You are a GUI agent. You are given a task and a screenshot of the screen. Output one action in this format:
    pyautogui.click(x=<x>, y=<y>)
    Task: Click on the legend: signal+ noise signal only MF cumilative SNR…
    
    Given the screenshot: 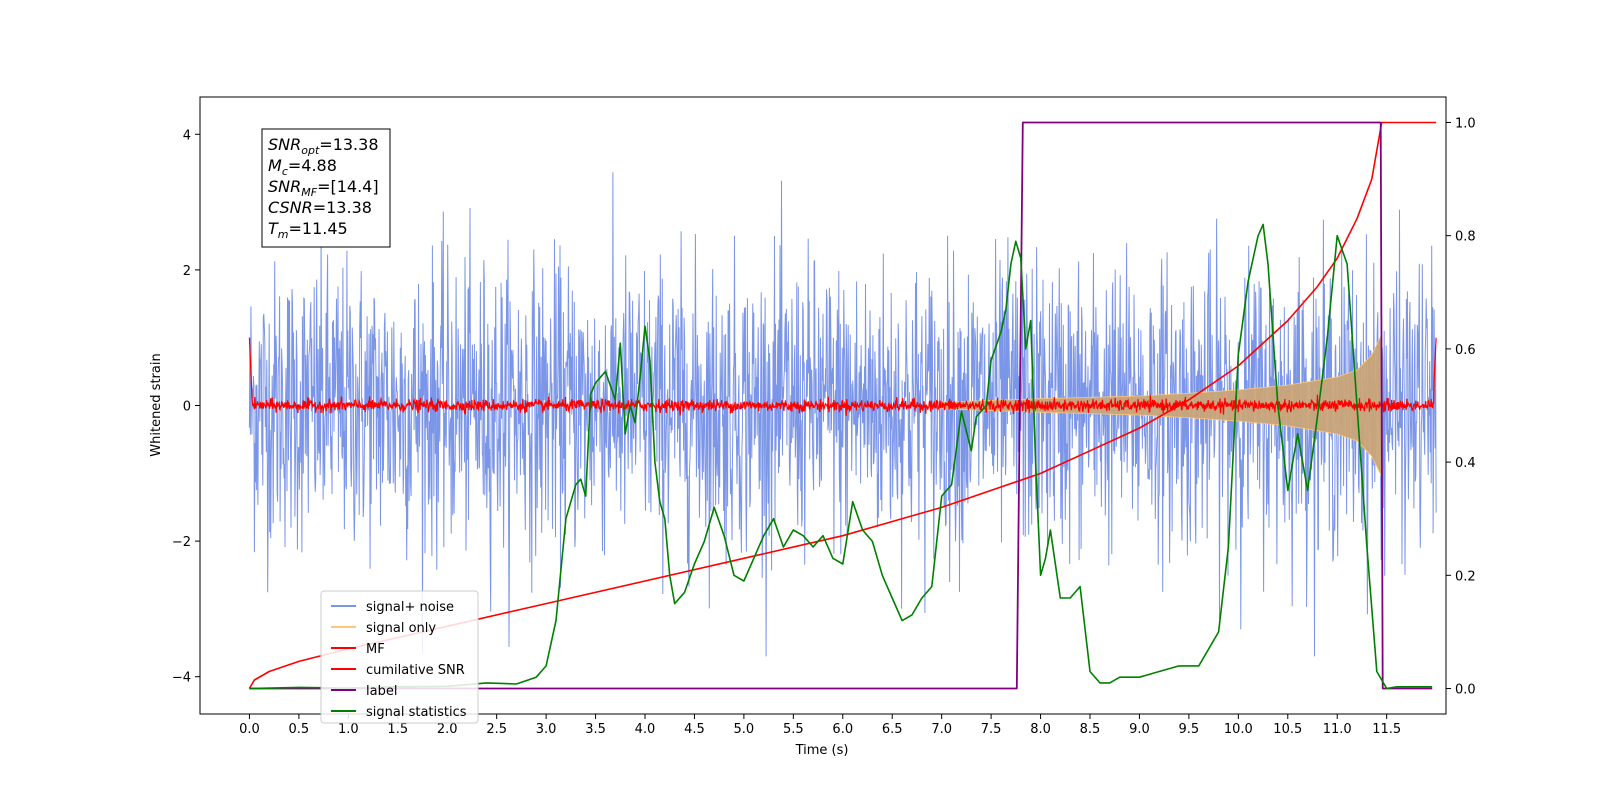 What is the action you would take?
    pyautogui.click(x=399, y=657)
    